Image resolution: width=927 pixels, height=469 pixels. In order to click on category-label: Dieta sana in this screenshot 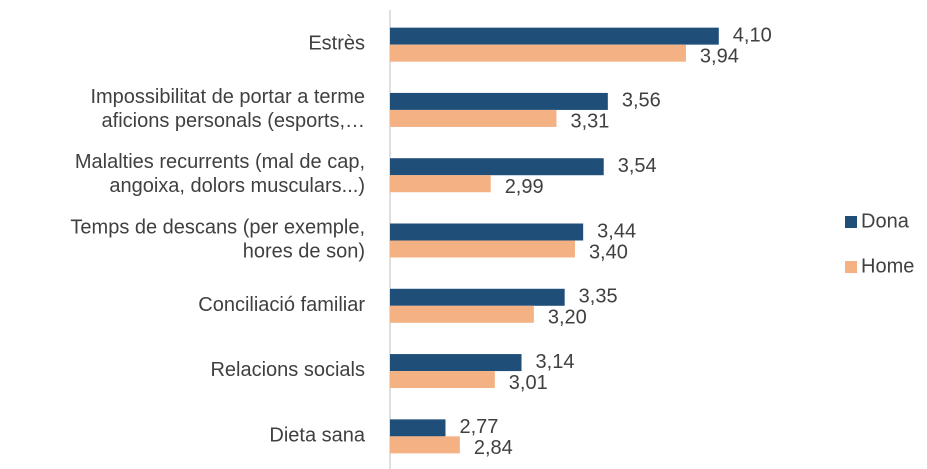, I will do `click(317, 436)`.